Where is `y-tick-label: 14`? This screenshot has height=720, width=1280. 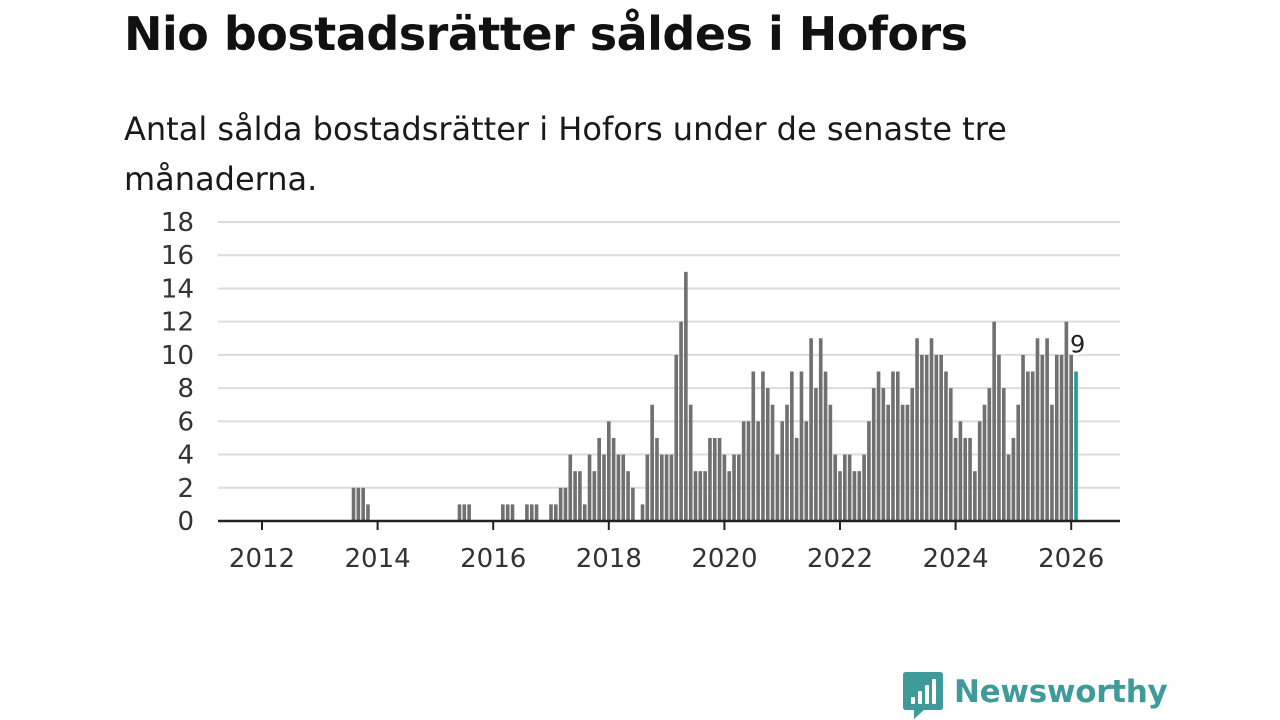 y-tick-label: 14 is located at coordinates (177, 289).